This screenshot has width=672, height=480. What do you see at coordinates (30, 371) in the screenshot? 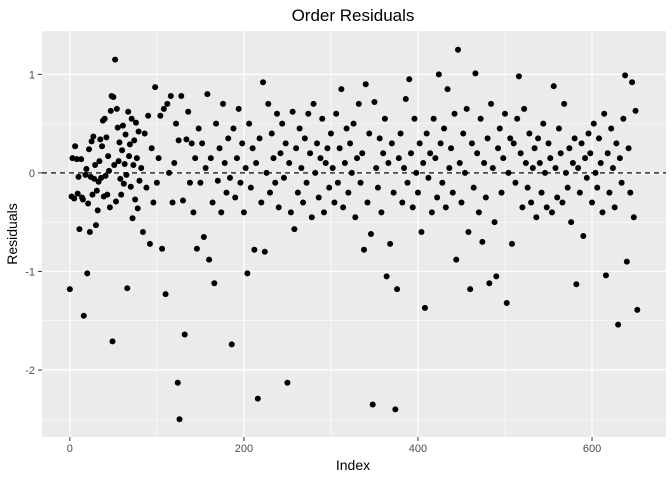
I see `y-tick-label: -2` at bounding box center [30, 371].